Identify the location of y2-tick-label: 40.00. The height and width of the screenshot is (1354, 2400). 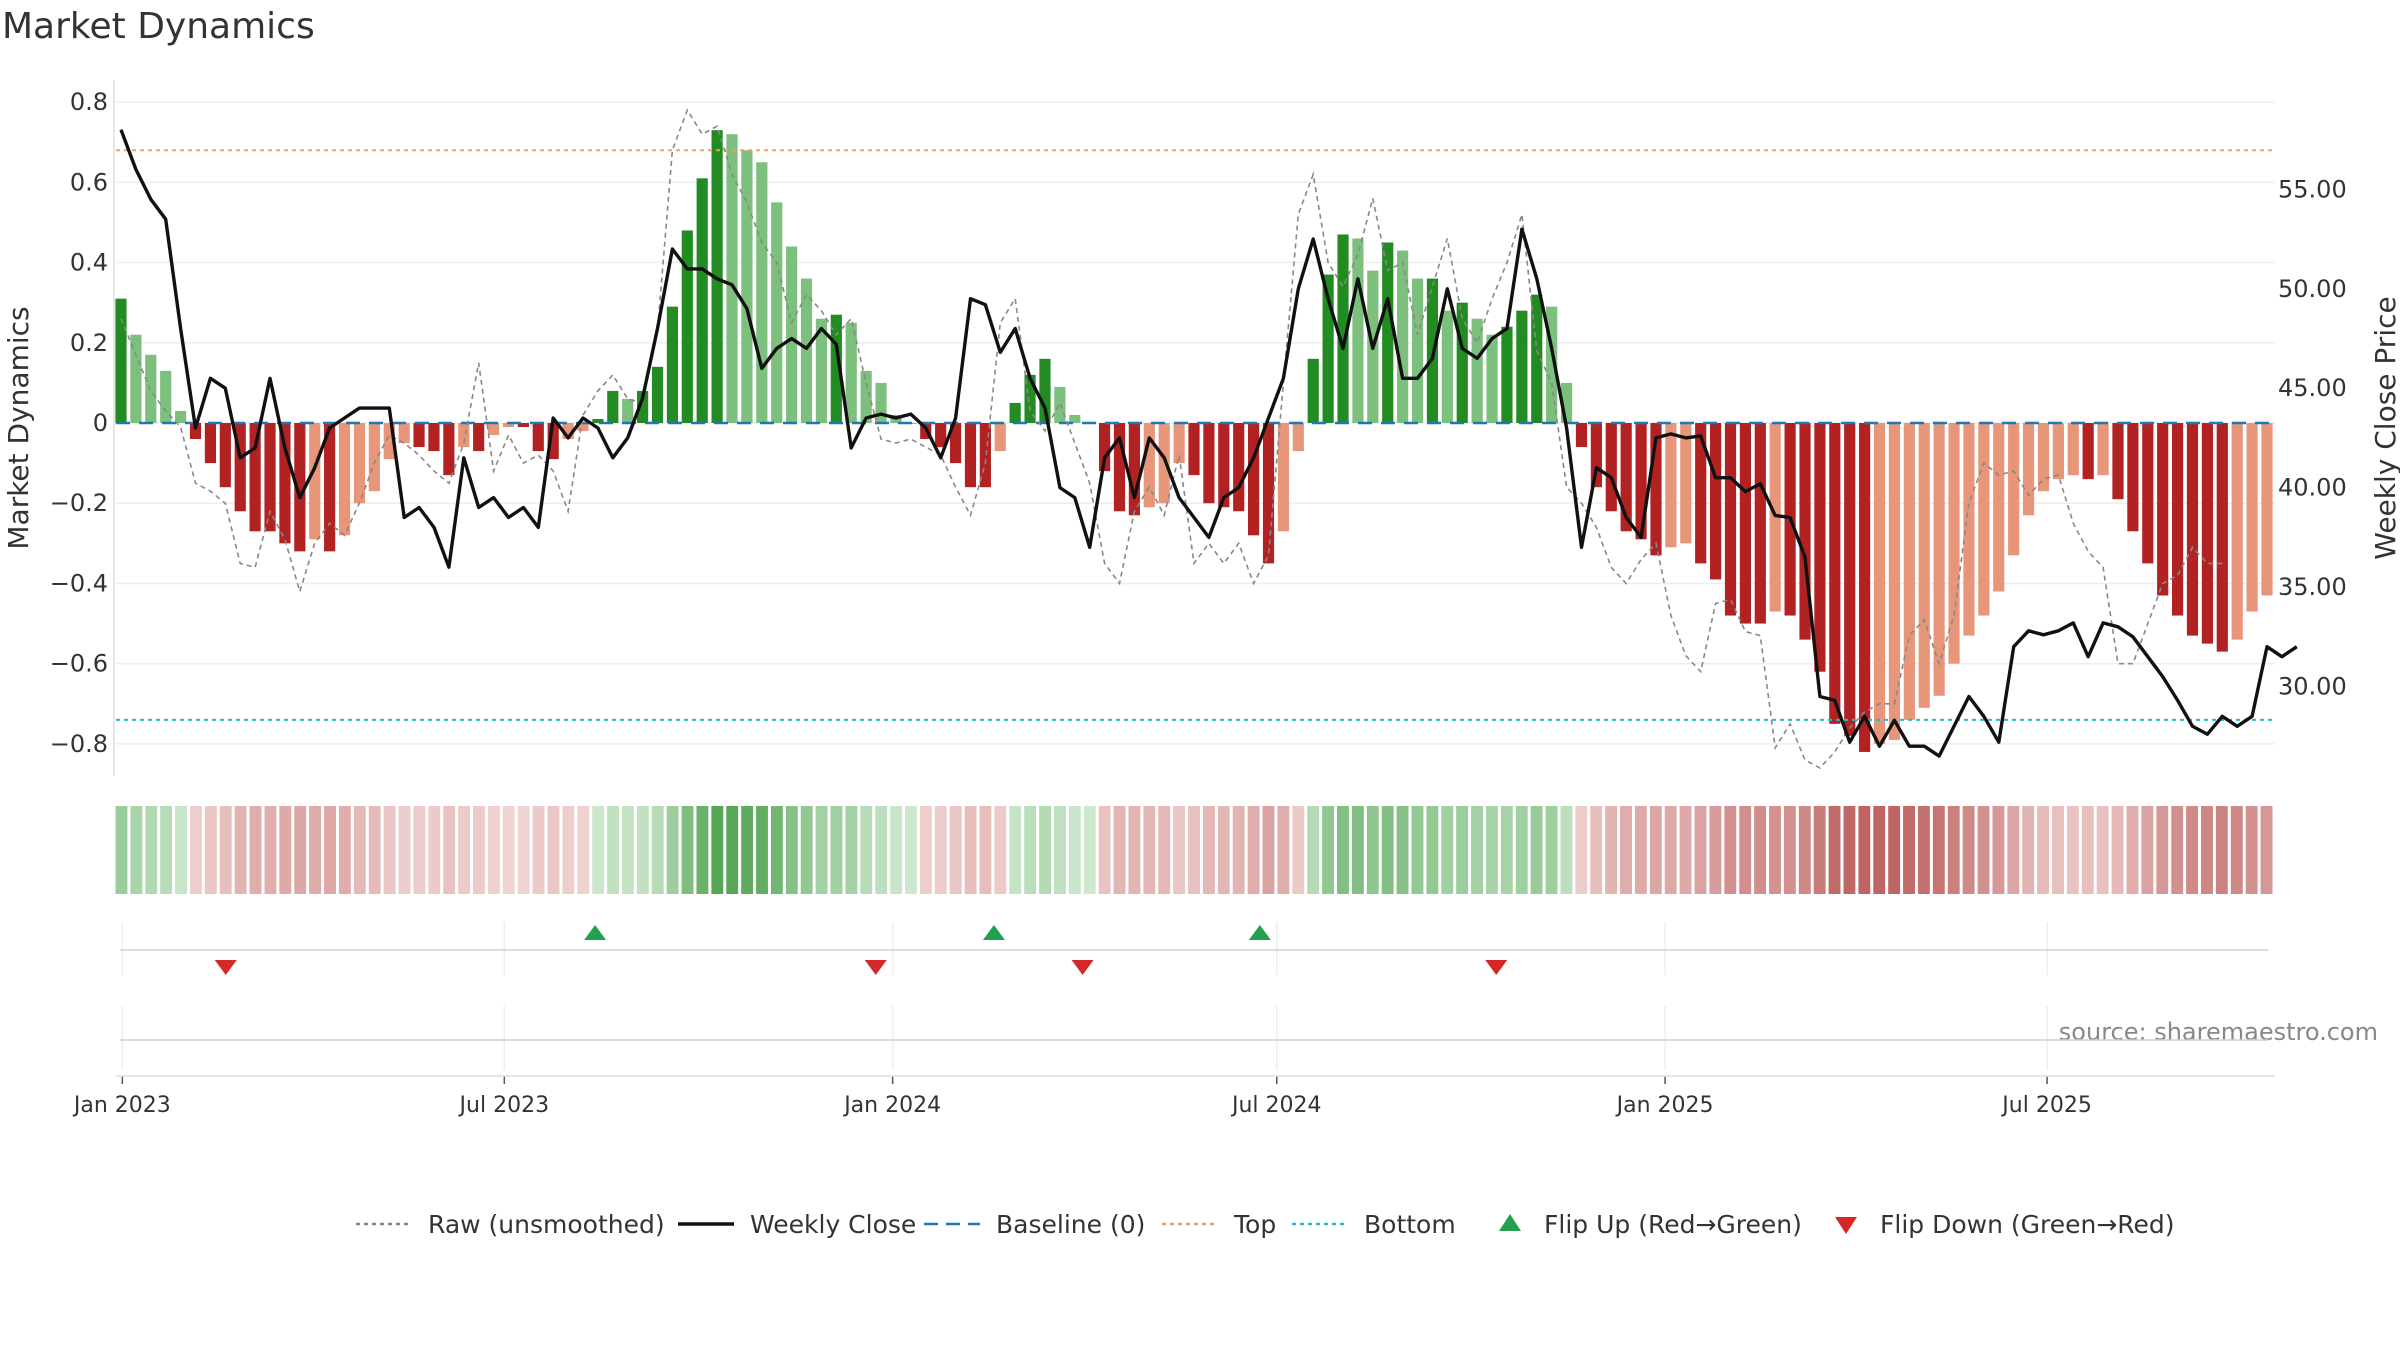
(2312, 488).